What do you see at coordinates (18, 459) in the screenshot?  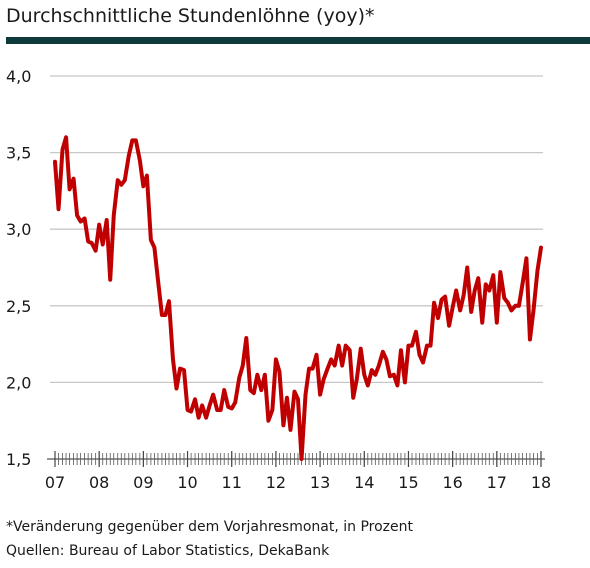 I see `y-tick-label: 1,5` at bounding box center [18, 459].